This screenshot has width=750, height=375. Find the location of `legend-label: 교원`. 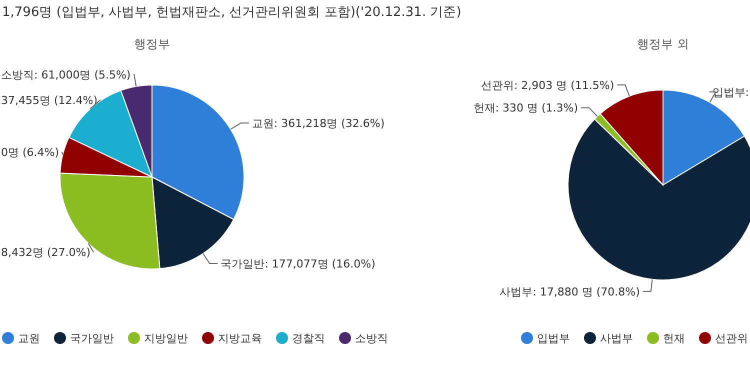

legend-label: 교원 is located at coordinates (29, 338).